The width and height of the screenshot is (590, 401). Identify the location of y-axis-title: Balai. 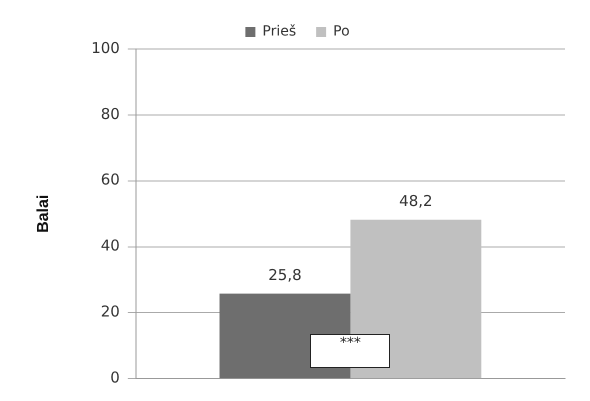
(43, 213).